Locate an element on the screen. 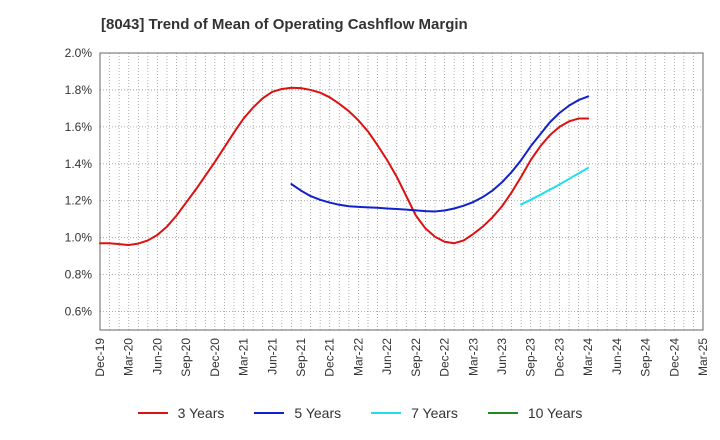 The height and width of the screenshot is (440, 720). legend-item-7-years: 7 Years is located at coordinates (414, 413).